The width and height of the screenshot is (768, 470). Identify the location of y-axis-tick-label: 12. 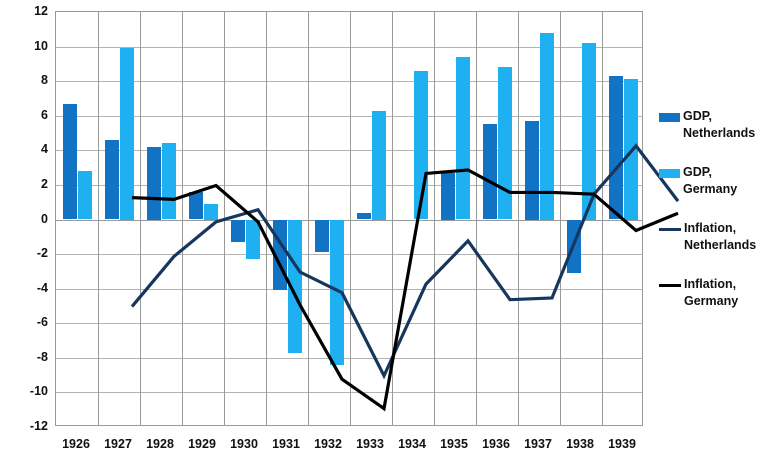
(41, 11).